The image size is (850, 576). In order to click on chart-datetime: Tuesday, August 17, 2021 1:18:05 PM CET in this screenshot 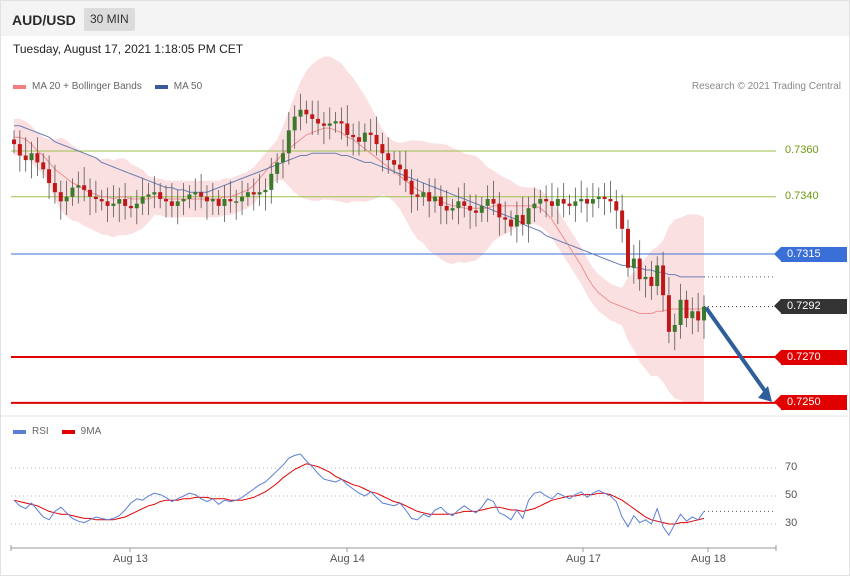, I will do `click(128, 49)`.